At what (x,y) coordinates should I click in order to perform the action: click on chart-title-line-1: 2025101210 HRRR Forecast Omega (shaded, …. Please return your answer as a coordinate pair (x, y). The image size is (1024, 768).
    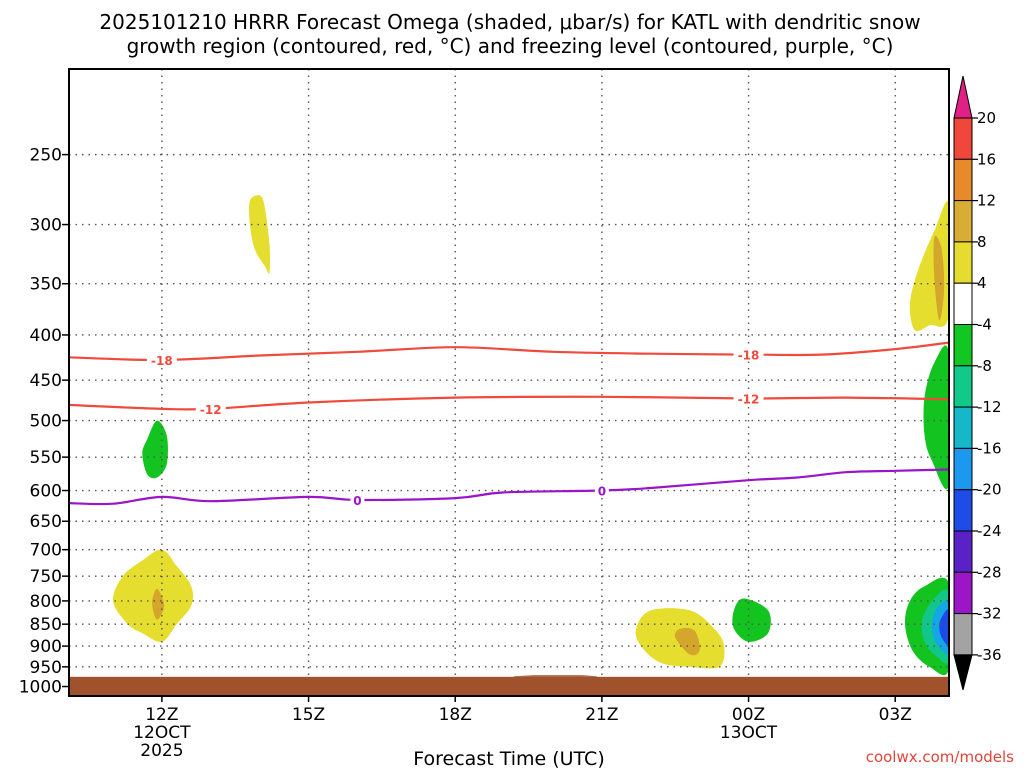
    Looking at the image, I should click on (509, 22).